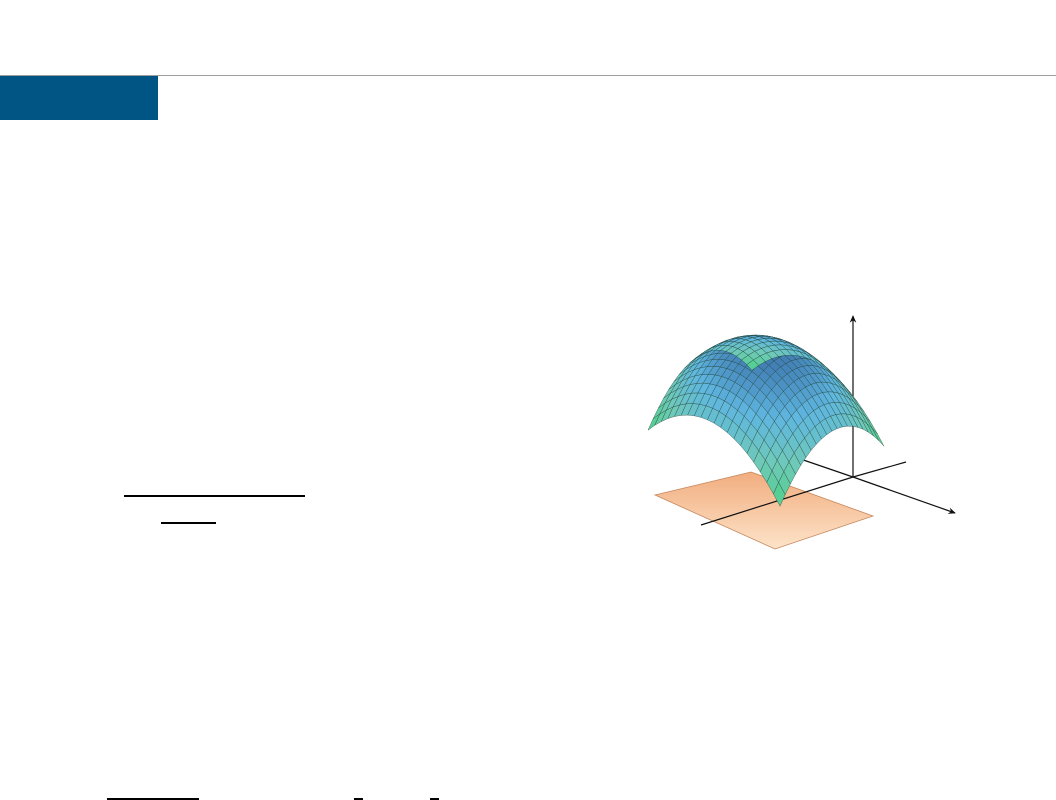 The image size is (1056, 800). Describe the element at coordinates (904, 495) in the screenshot. I see `y-axis` at that location.